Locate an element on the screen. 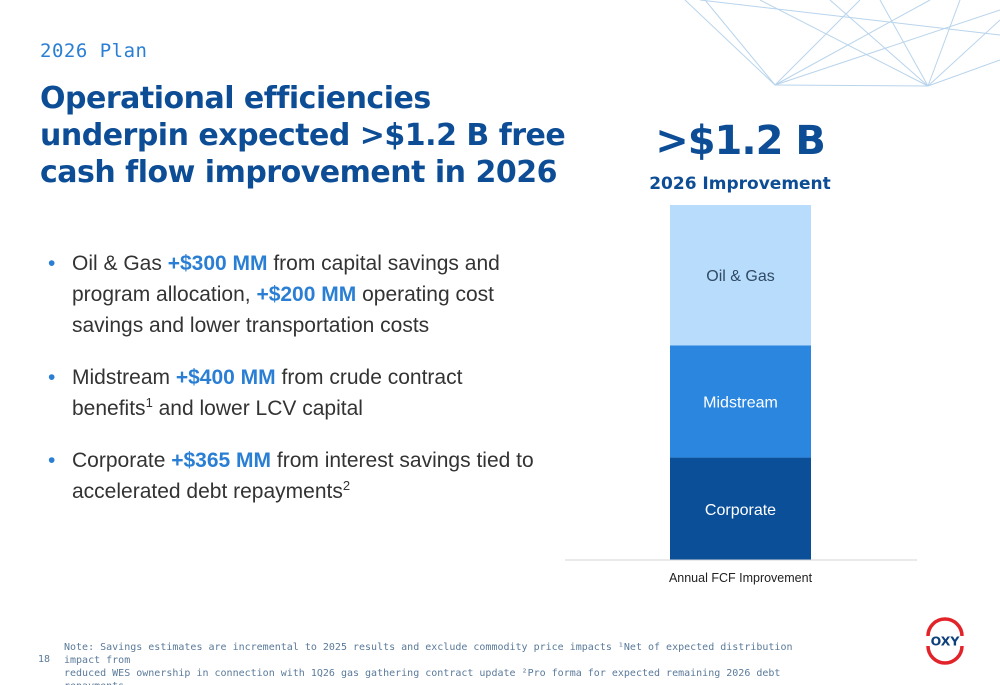 The height and width of the screenshot is (685, 1000). bullet-highlight: +$365 MM is located at coordinates (221, 460).